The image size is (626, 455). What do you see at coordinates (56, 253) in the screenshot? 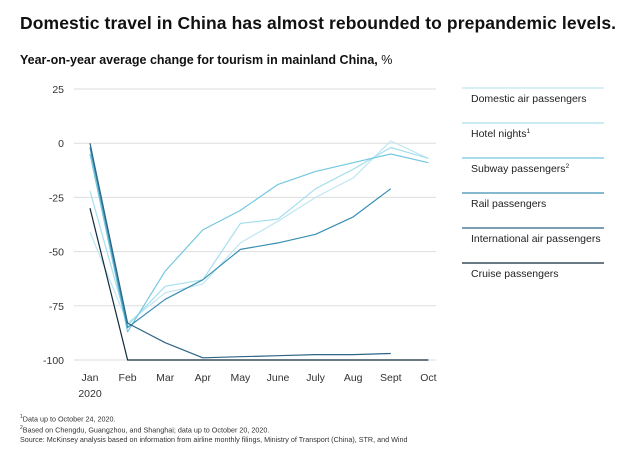
I see `y-tick-label: -50` at bounding box center [56, 253].